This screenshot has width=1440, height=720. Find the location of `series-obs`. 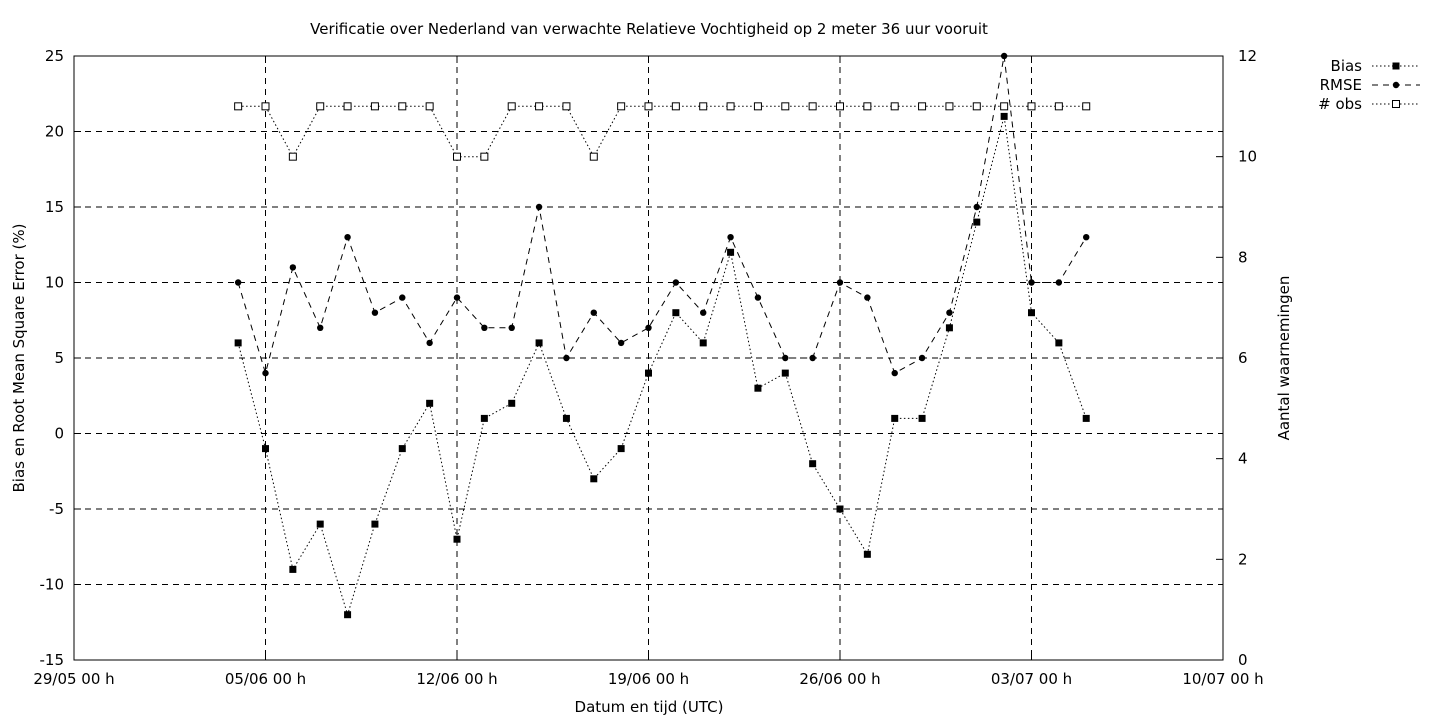

series-obs is located at coordinates (662, 131).